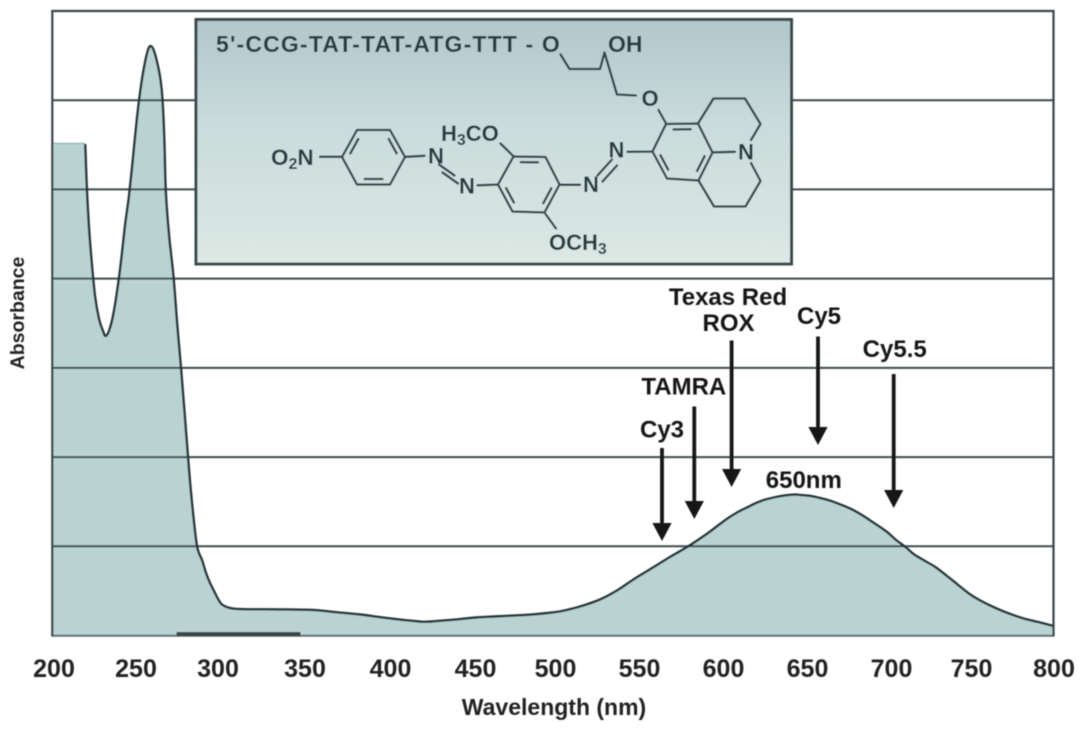  Describe the element at coordinates (136, 669) in the screenshot. I see `svg-text: 250` at that location.